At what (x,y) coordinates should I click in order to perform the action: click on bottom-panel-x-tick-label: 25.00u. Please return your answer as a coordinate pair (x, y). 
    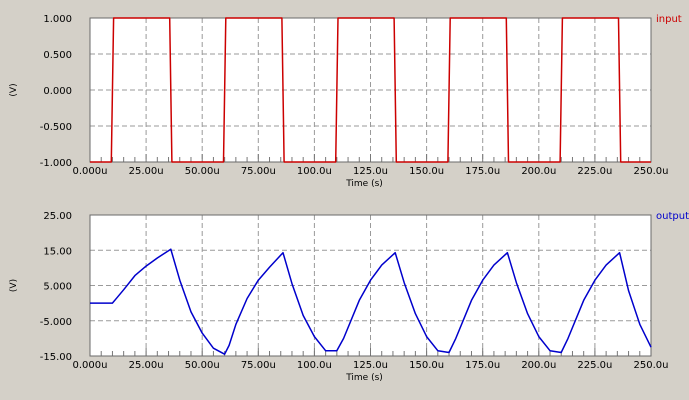
    Looking at the image, I should click on (146, 365).